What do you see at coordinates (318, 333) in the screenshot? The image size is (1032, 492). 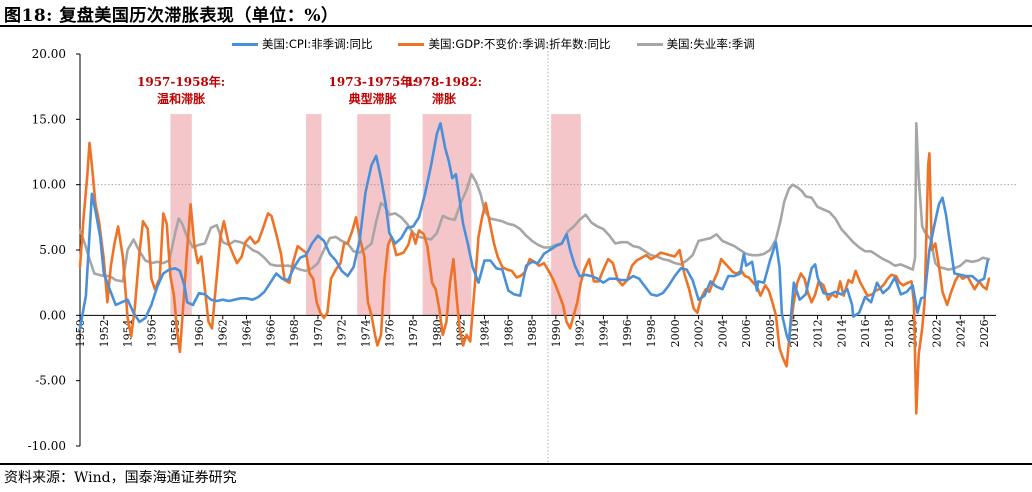 I see `x-tick-label: 1970` at bounding box center [318, 333].